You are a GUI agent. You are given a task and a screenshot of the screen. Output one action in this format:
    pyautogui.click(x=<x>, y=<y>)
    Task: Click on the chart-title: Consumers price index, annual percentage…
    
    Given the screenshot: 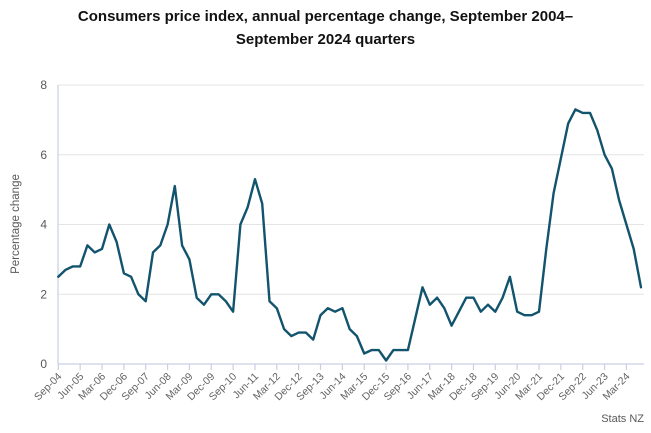 What is the action you would take?
    pyautogui.click(x=325, y=28)
    